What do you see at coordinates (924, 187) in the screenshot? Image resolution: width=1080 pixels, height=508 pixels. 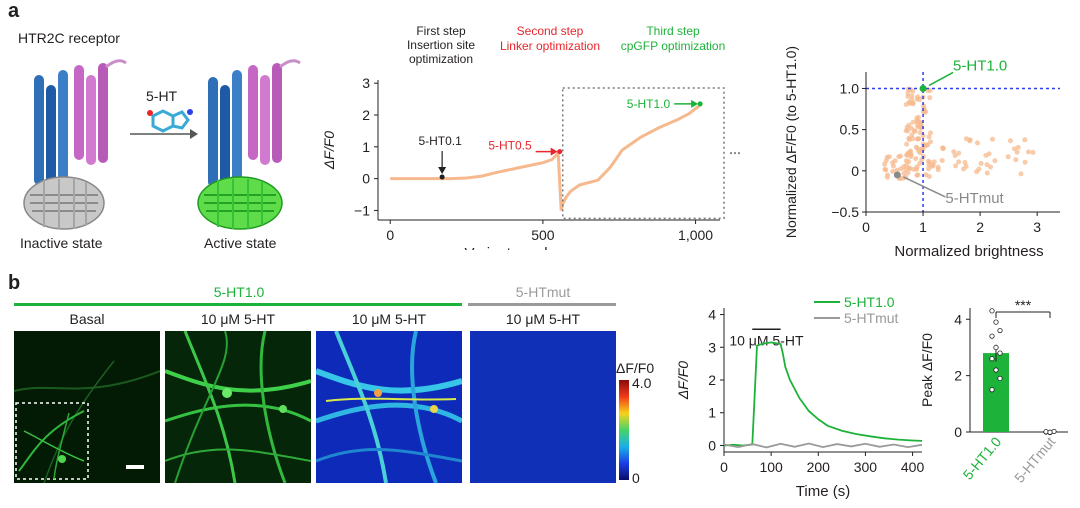 I see `arrow-5htmut` at bounding box center [924, 187].